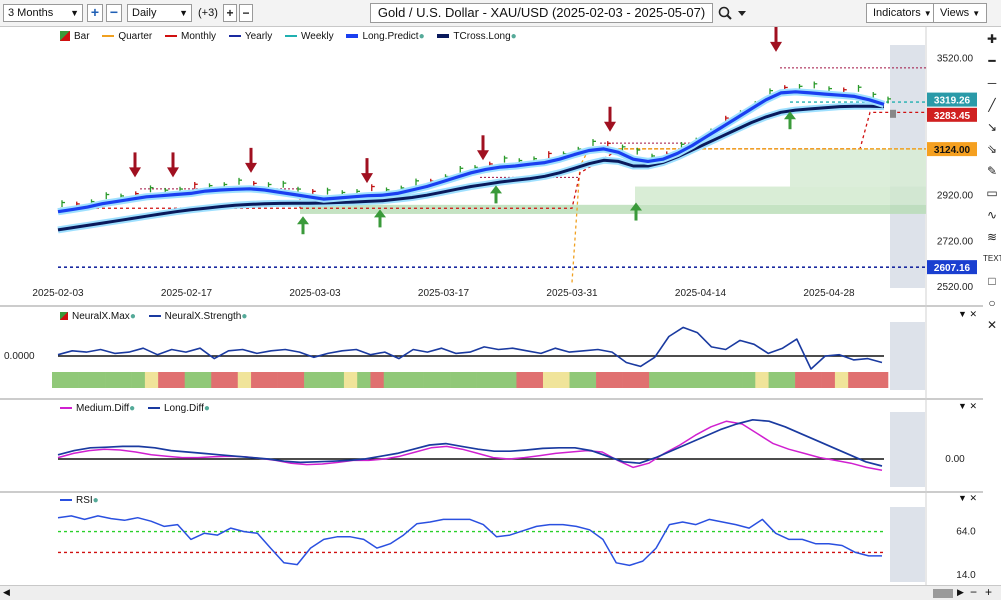  I want to click on legend-rsi: RSI●, so click(79, 500).